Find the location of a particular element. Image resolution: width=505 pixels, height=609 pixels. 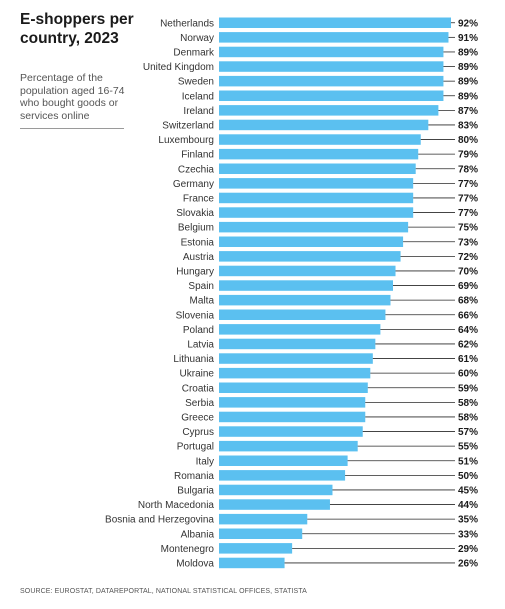

value-label: 61% is located at coordinates (468, 359).